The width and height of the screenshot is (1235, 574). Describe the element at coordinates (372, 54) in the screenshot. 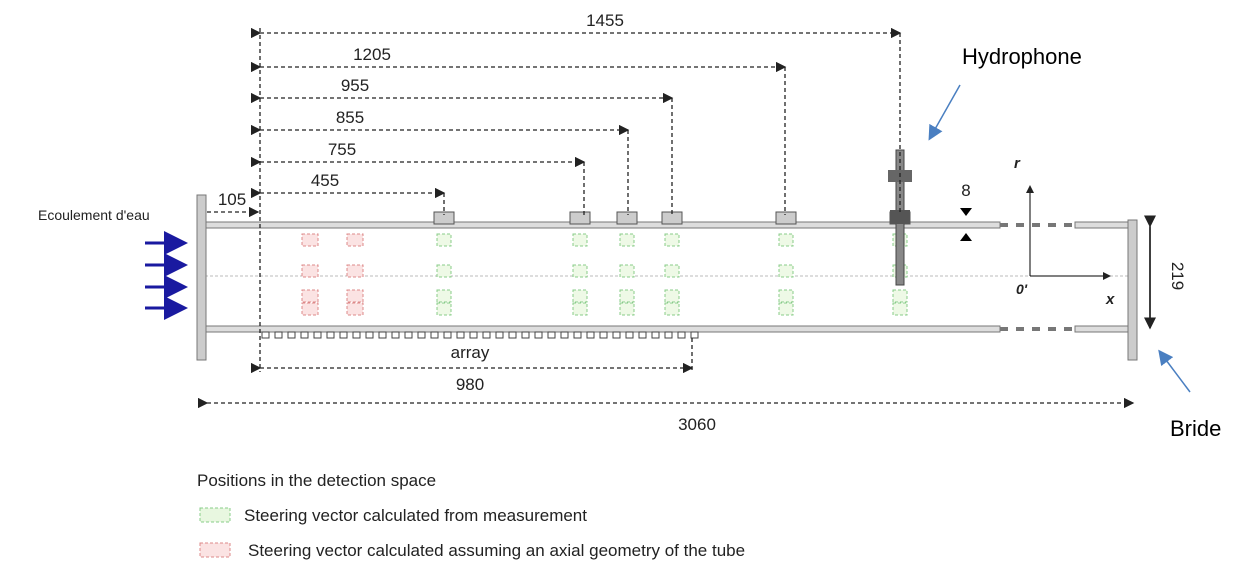

I see `dim-label: 1205` at that location.